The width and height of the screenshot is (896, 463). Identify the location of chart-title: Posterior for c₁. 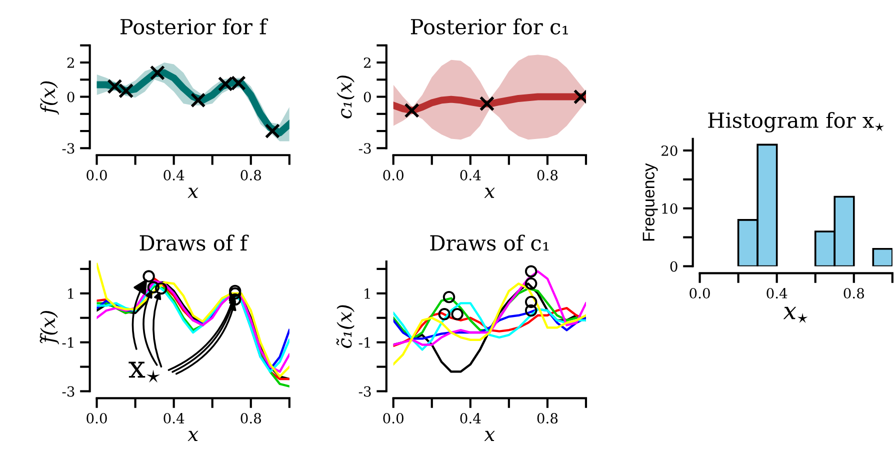
(489, 26).